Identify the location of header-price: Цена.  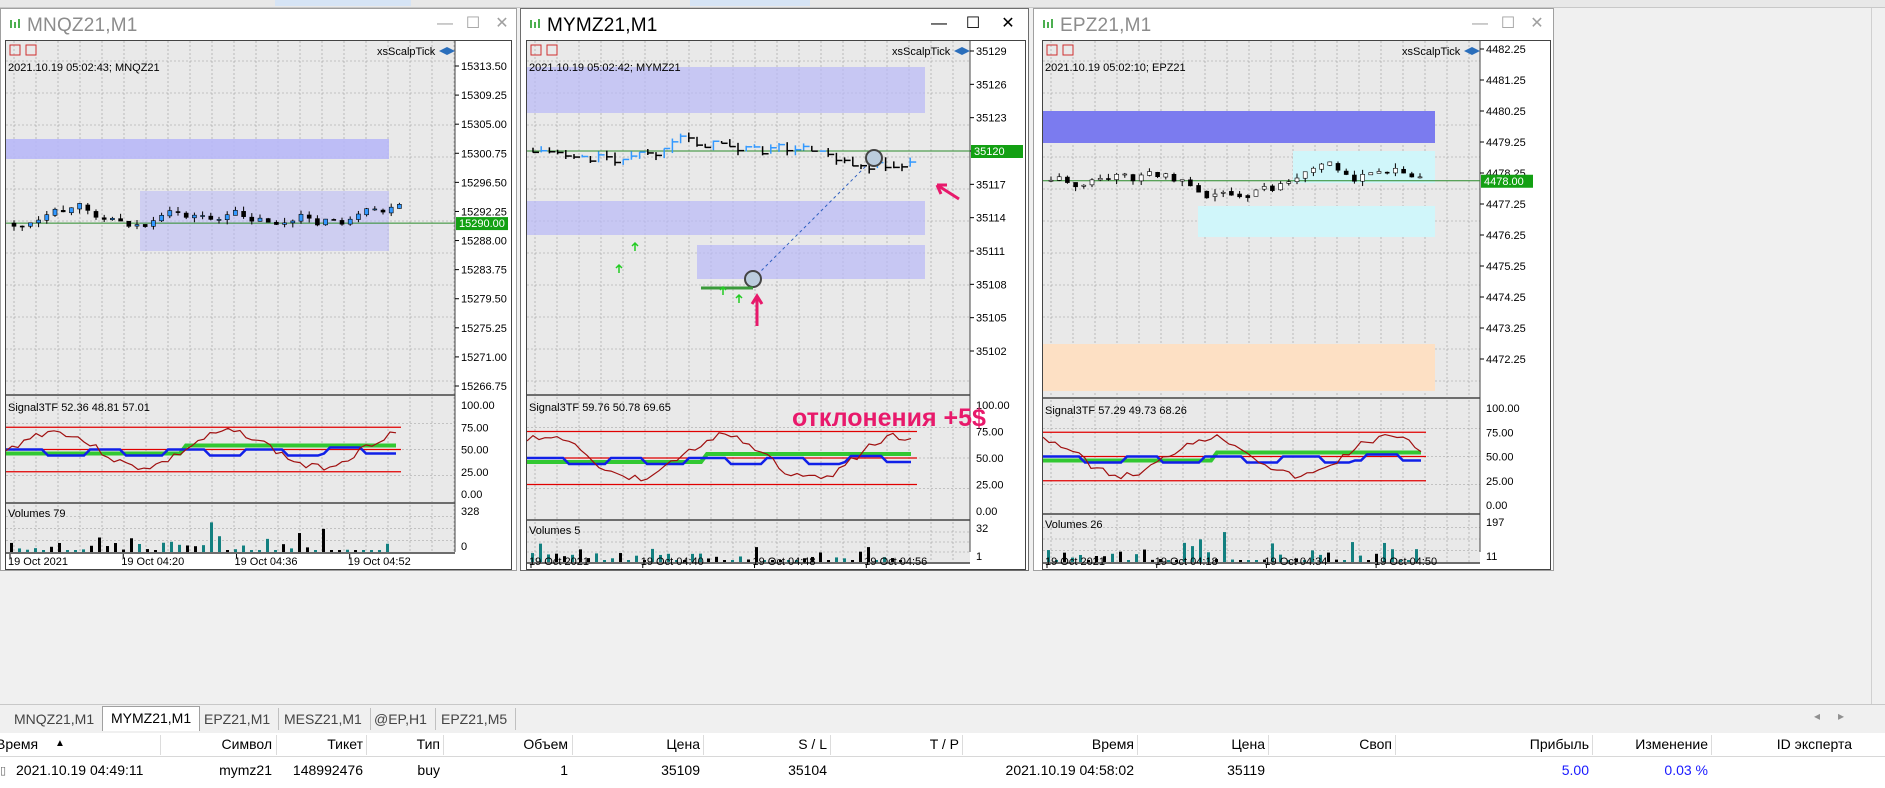
(683, 744).